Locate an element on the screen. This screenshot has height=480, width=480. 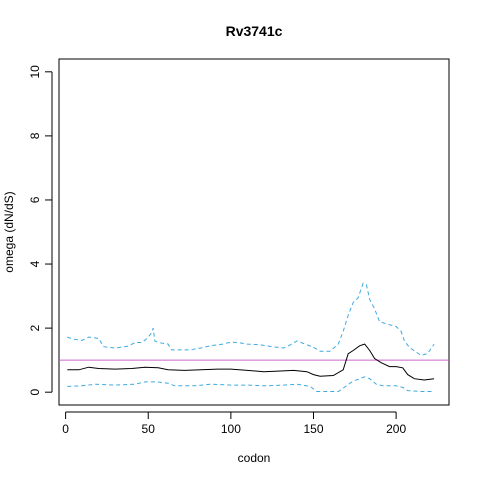
x-tick-label: 0 is located at coordinates (65, 429).